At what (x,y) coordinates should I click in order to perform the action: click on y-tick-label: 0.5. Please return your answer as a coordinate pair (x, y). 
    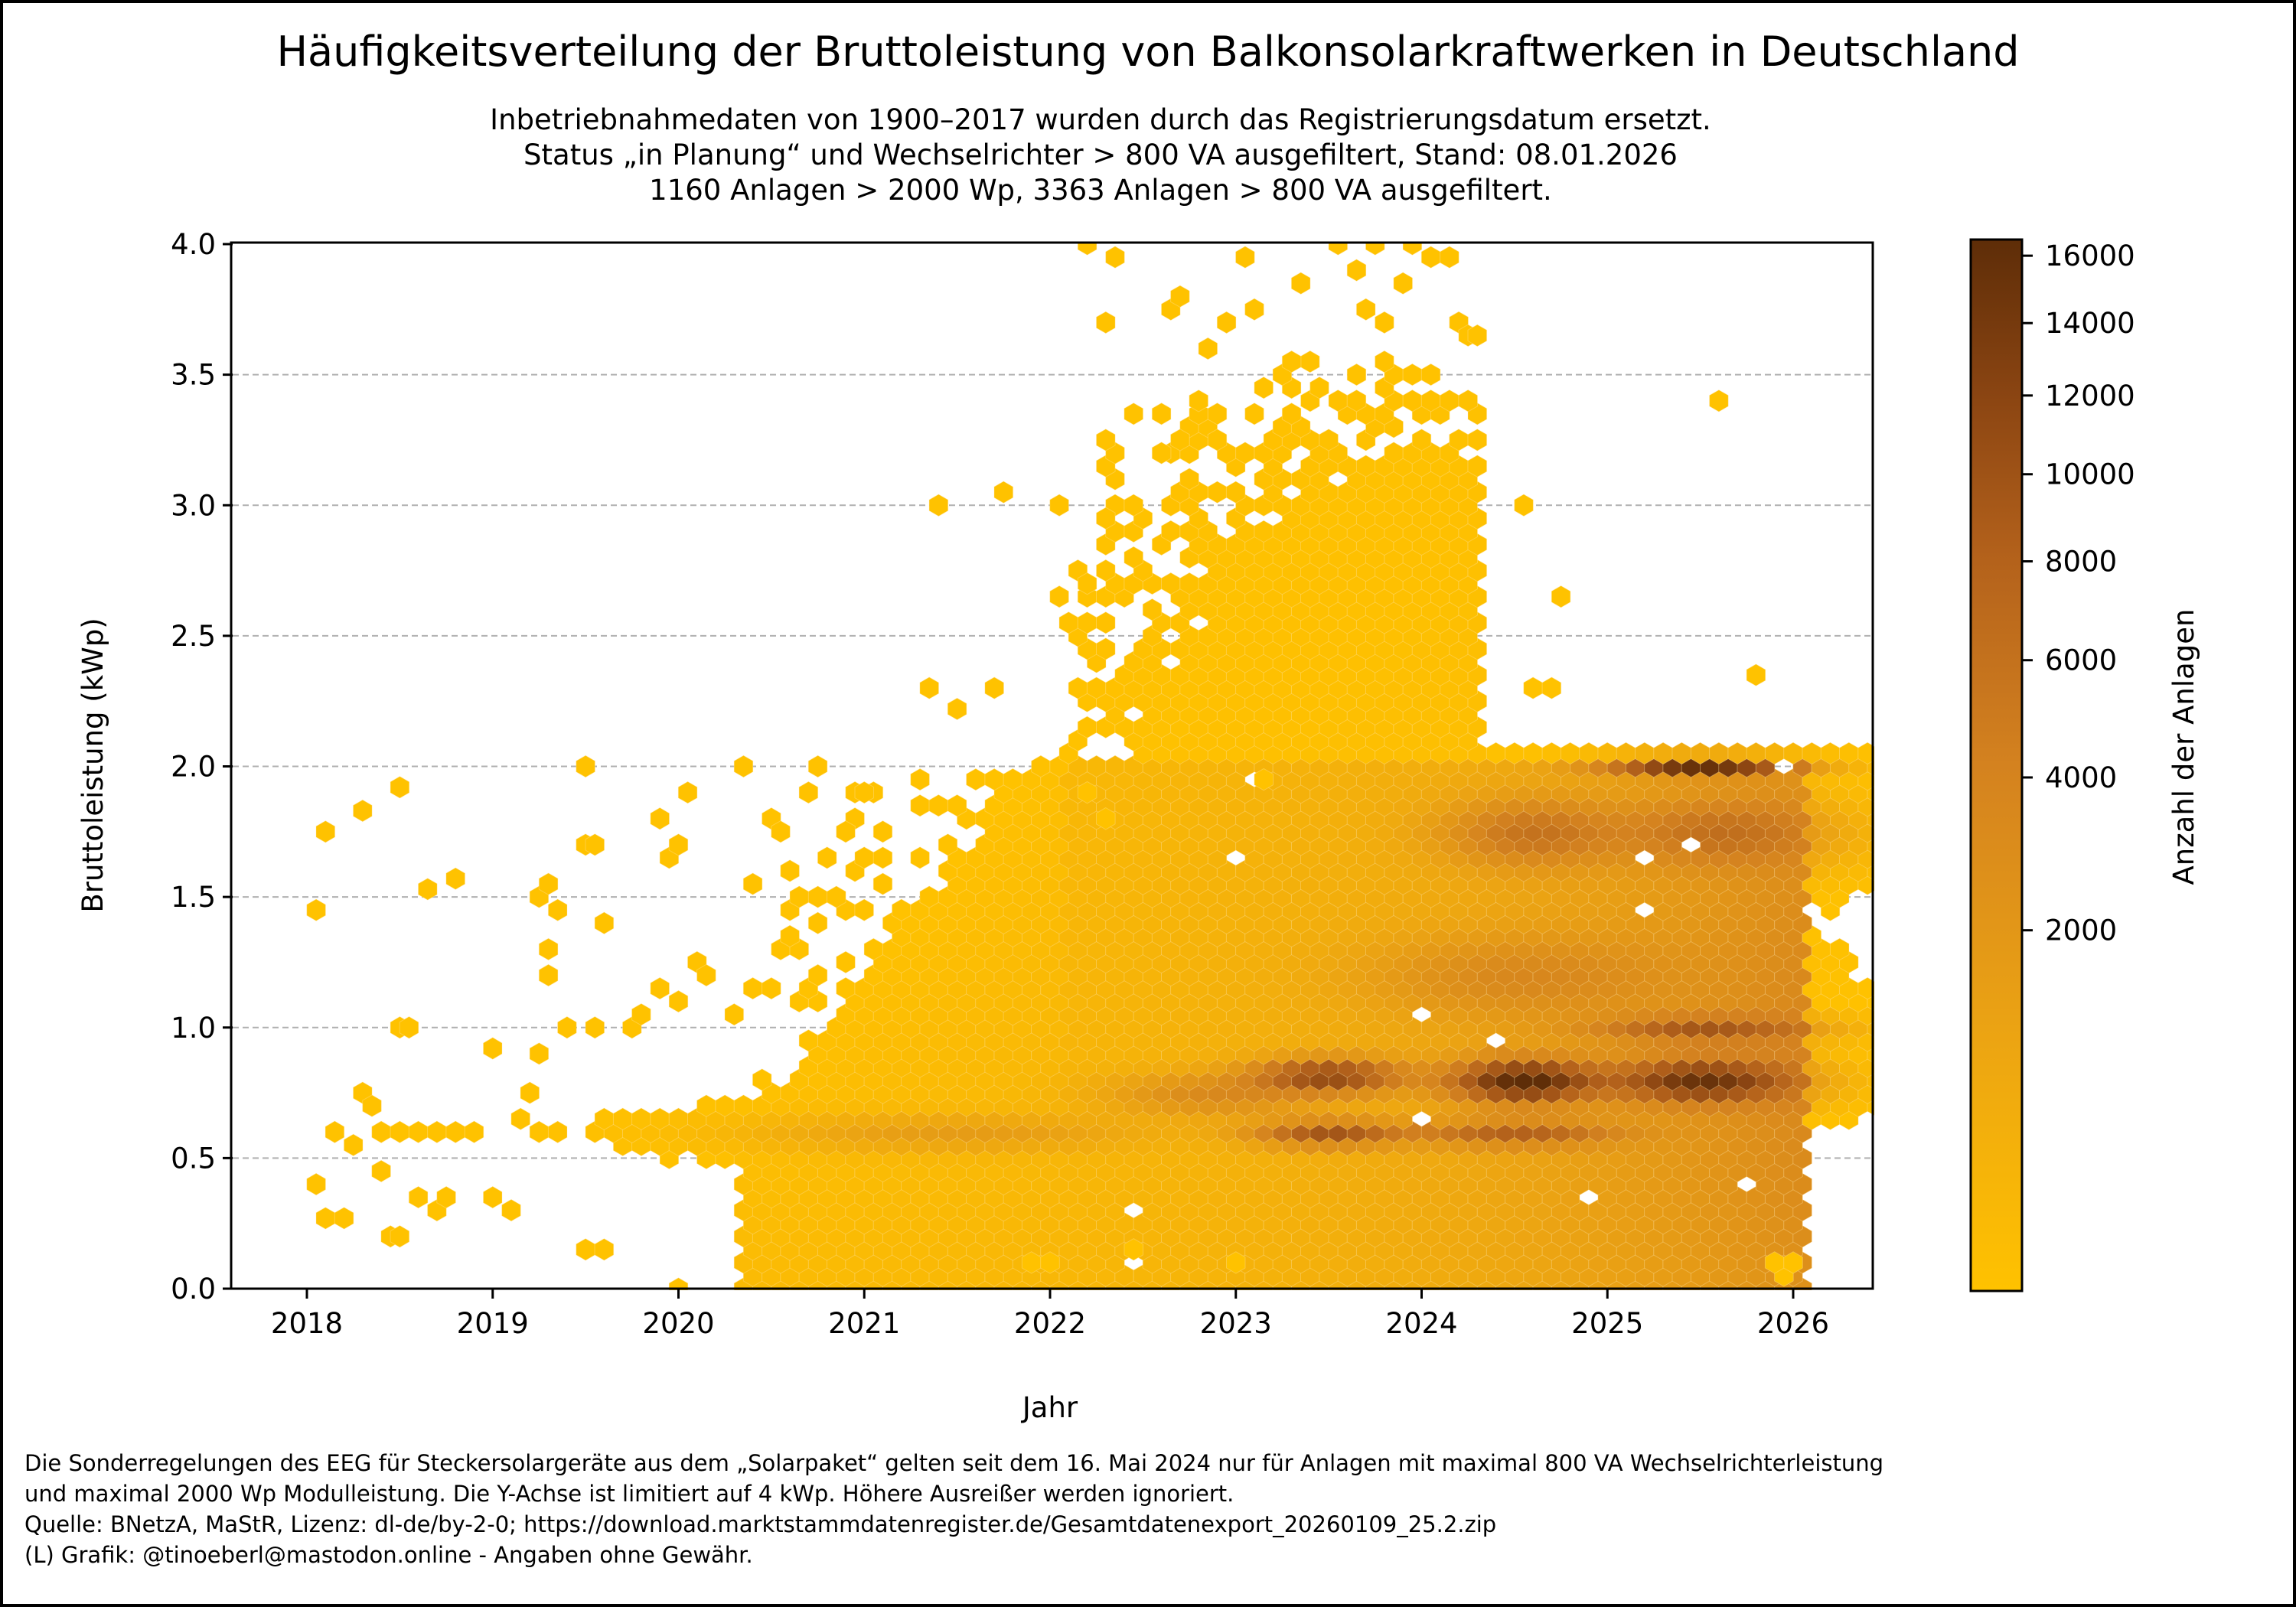
    Looking at the image, I should click on (193, 1158).